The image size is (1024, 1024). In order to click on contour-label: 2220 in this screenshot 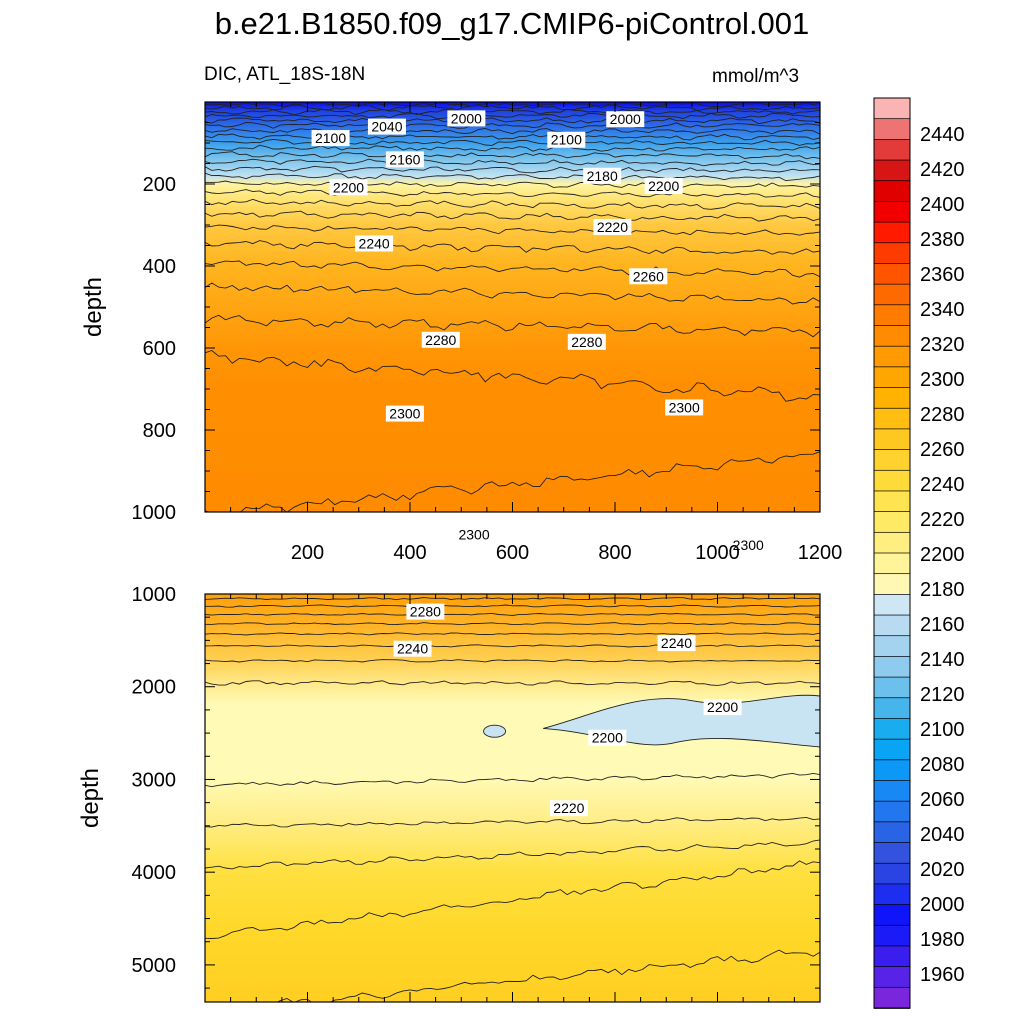, I will do `click(568, 808)`.